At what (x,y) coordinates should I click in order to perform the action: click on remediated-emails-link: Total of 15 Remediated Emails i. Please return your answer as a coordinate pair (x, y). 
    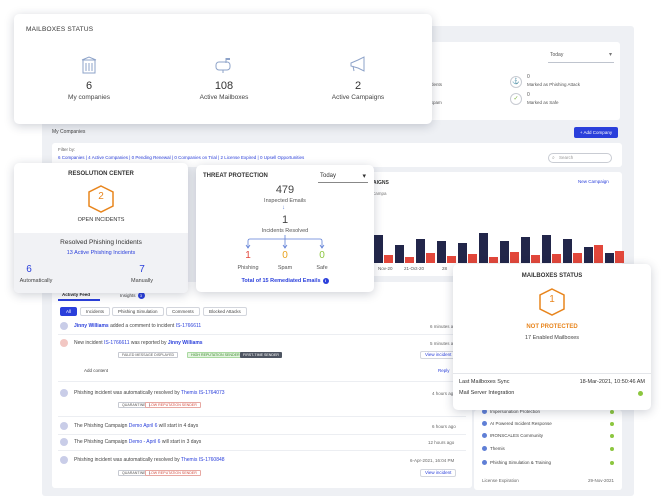
    Looking at the image, I should click on (285, 281).